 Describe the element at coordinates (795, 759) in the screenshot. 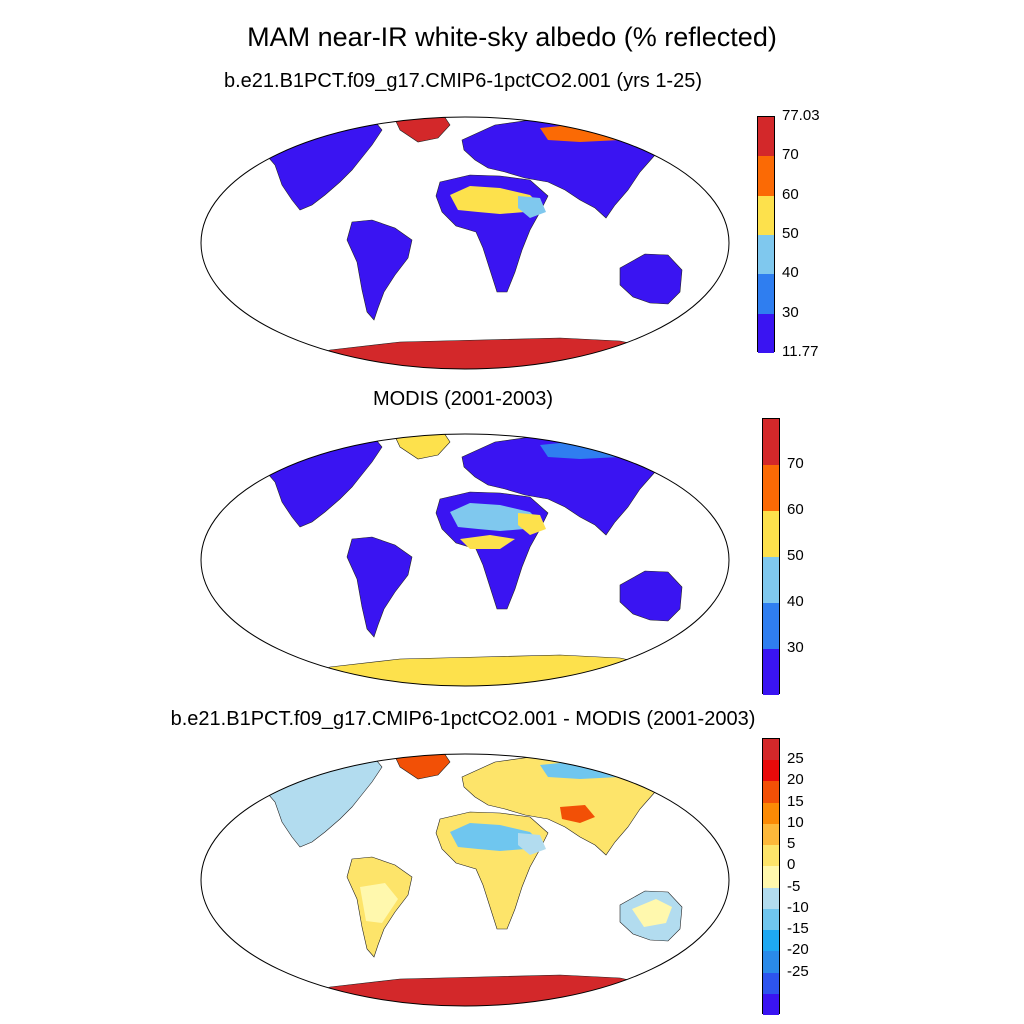

I see `cb3-tick-label: 25` at that location.